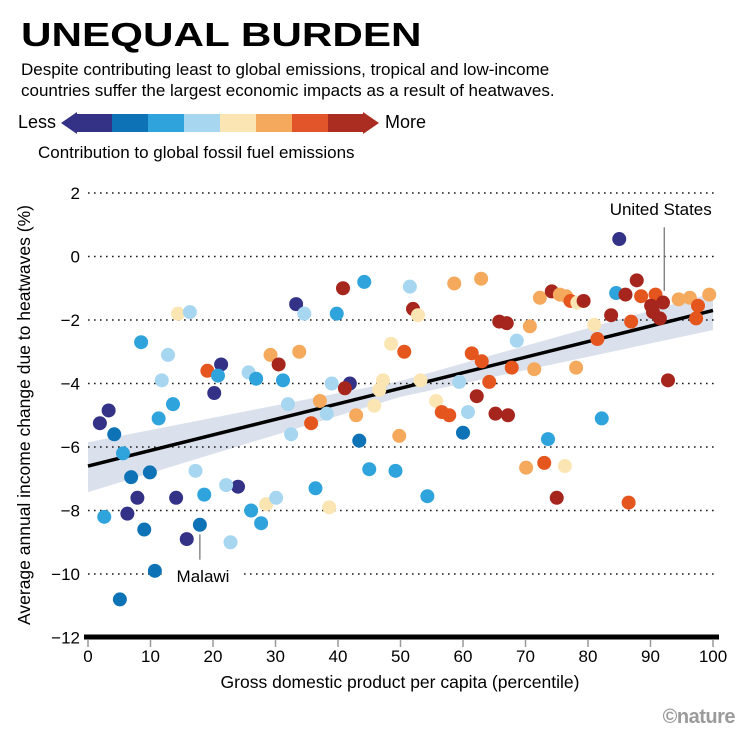 Image resolution: width=751 pixels, height=751 pixels. Describe the element at coordinates (75, 257) in the screenshot. I see `y-tick-label: 0` at that location.